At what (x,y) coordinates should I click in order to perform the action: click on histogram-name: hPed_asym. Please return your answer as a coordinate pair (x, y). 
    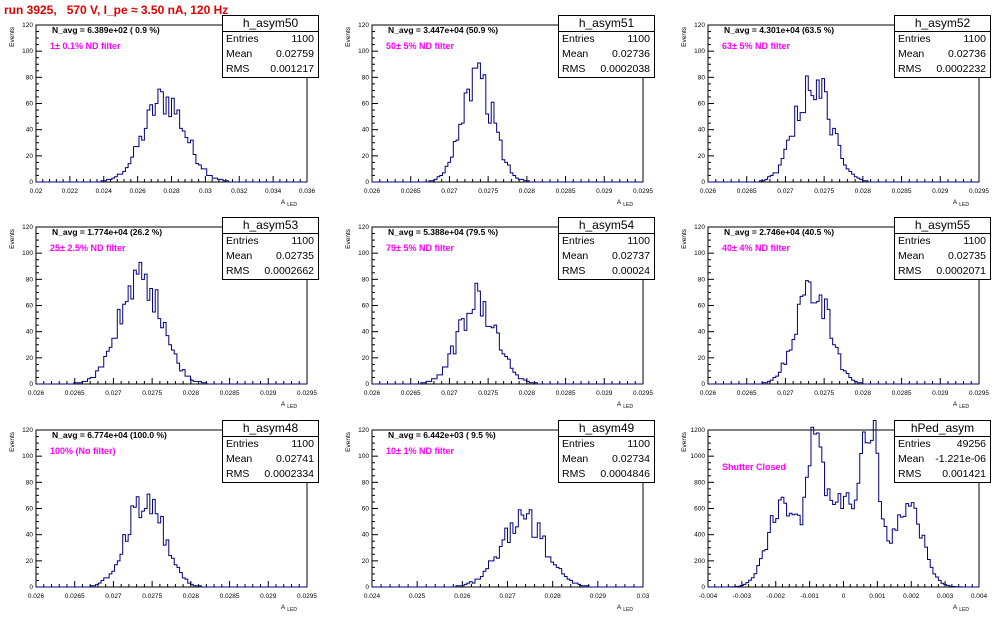
    Looking at the image, I should click on (942, 429).